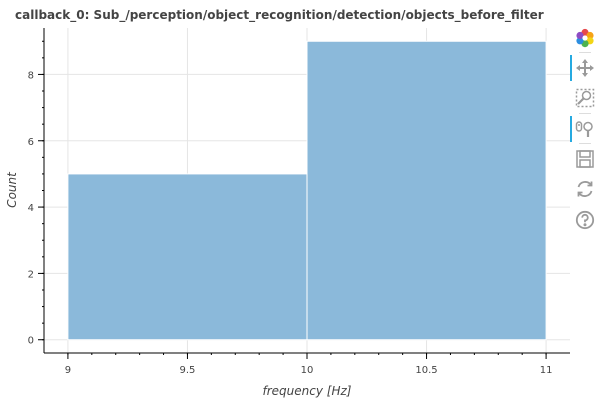 The height and width of the screenshot is (400, 600). I want to click on save-icon, so click(585, 159).